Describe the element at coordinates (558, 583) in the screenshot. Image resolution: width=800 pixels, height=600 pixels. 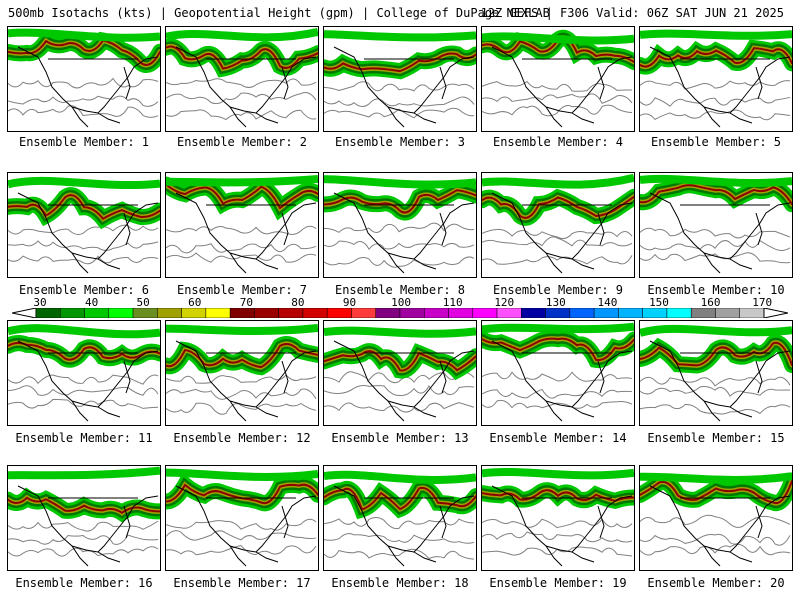
I see `member-caption: Ensemble Member: 19` at that location.